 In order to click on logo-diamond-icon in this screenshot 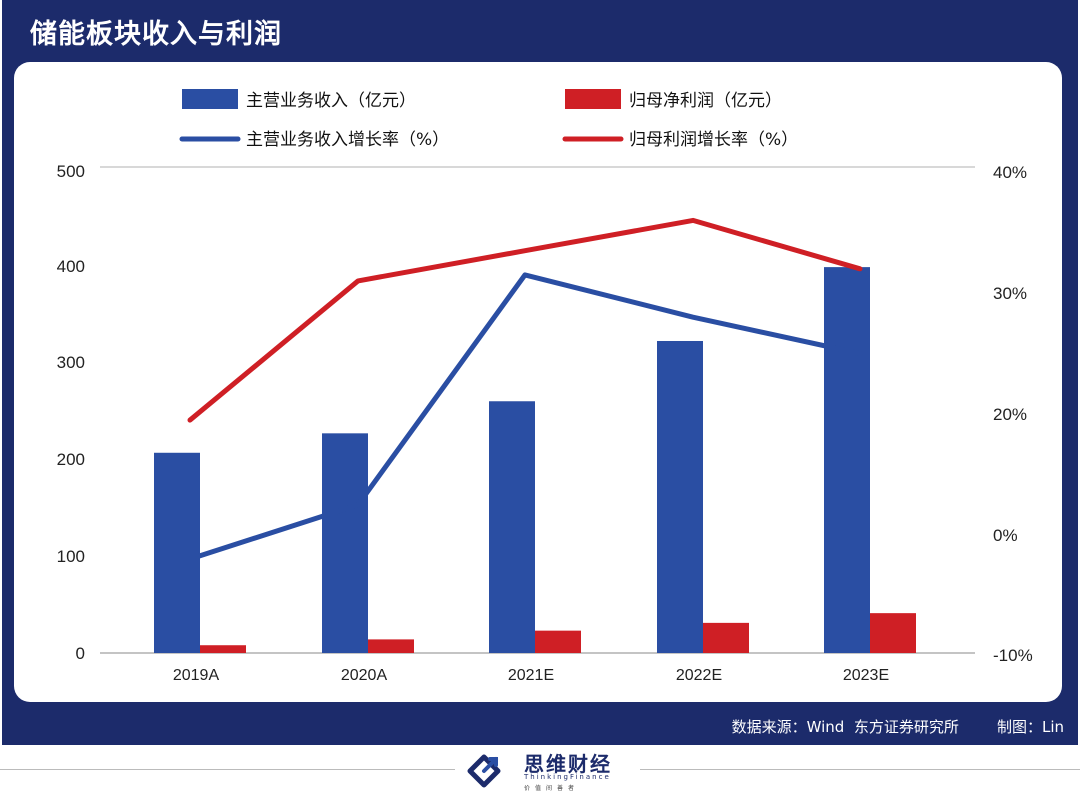, I will do `click(484, 771)`.